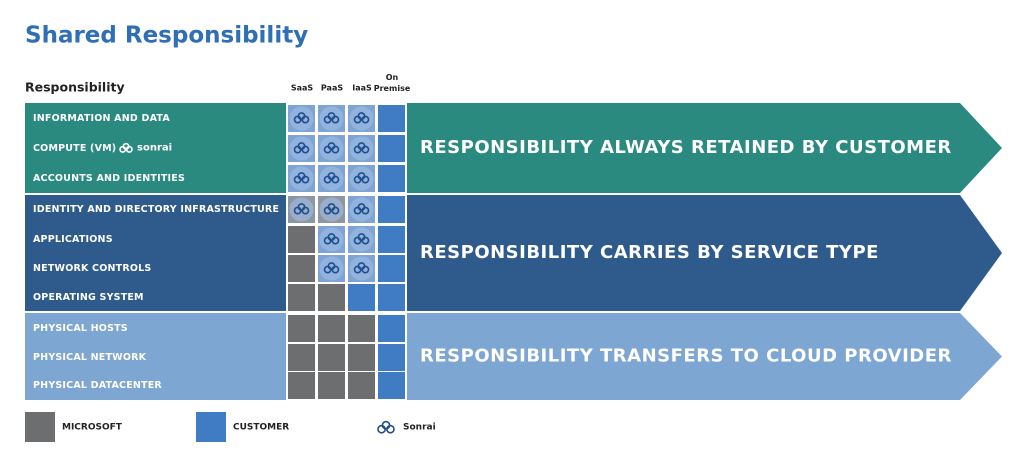 Image resolution: width=1024 pixels, height=464 pixels. What do you see at coordinates (332, 88) in the screenshot?
I see `column-header: PaaS` at bounding box center [332, 88].